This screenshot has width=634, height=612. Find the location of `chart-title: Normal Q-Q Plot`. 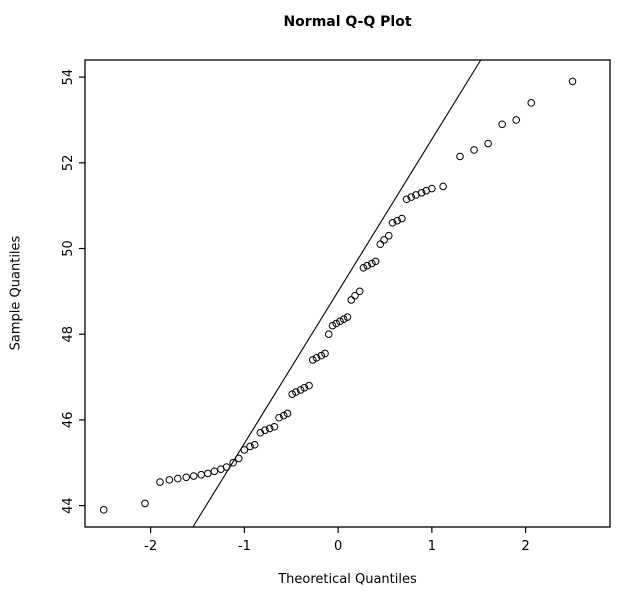

chart-title: Normal Q-Q Plot is located at coordinates (347, 22).